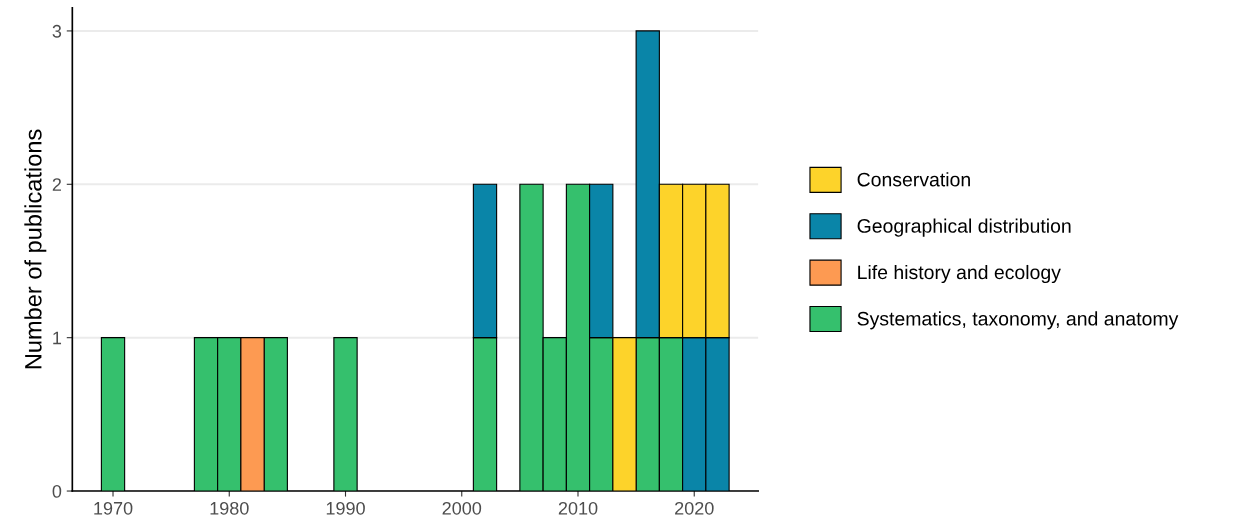 Image resolution: width=1247 pixels, height=528 pixels. Describe the element at coordinates (113, 508) in the screenshot. I see `x-tick-label: 1970` at that location.